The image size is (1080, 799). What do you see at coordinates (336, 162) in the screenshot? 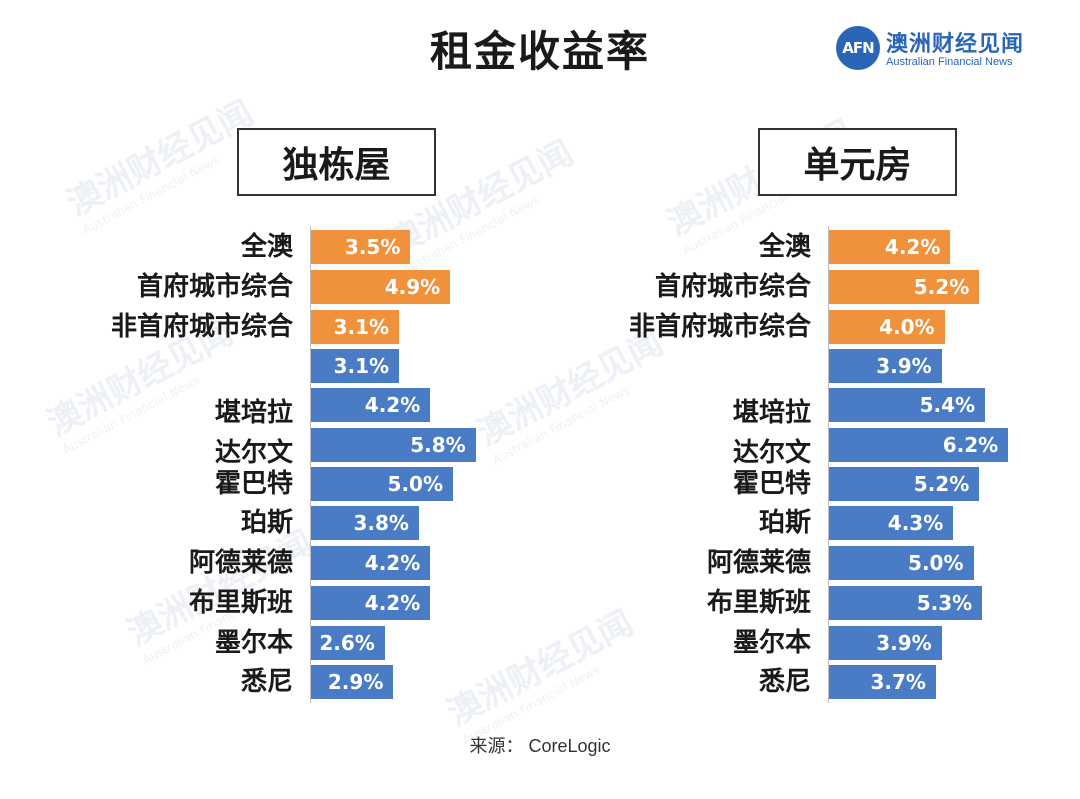
I see `panel-title-houses: 独栋屋` at bounding box center [336, 162].